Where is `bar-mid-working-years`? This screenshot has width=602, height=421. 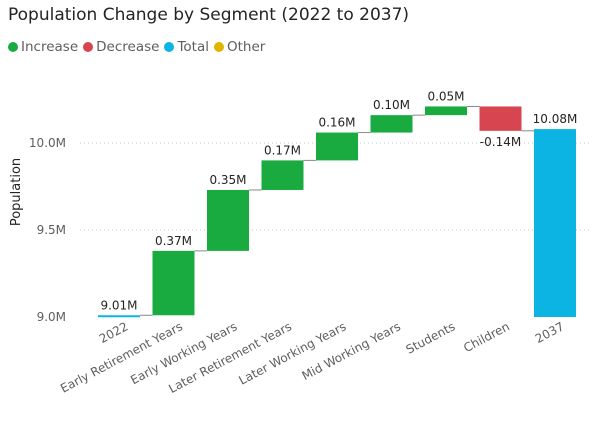 bar-mid-working-years is located at coordinates (391, 124).